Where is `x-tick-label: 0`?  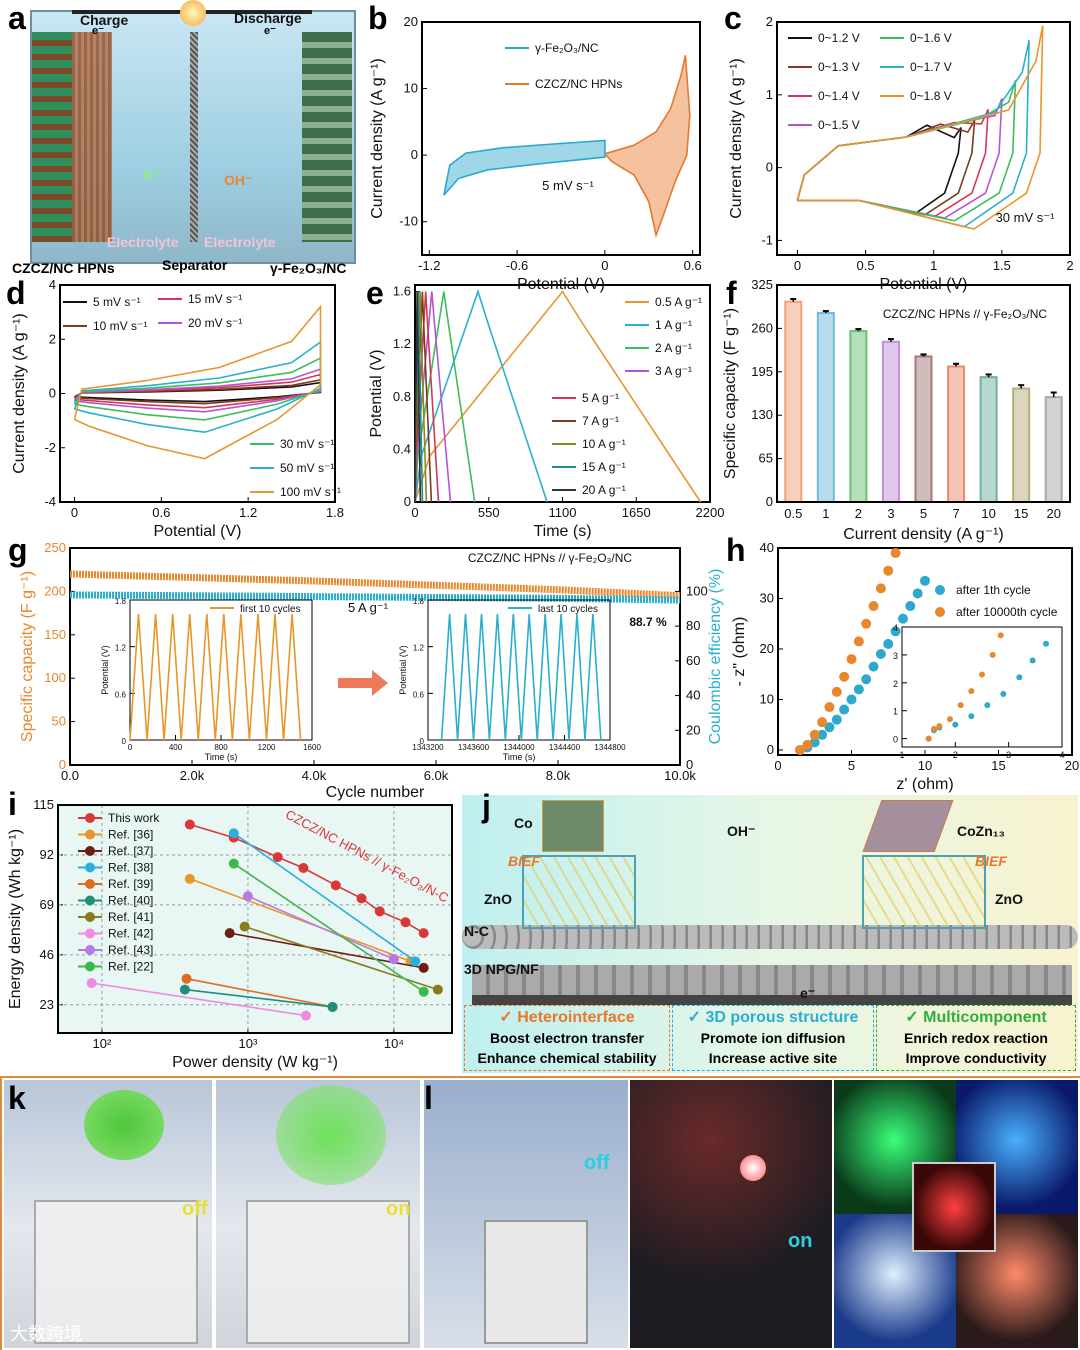
x-tick-label: 0 is located at coordinates (130, 747).